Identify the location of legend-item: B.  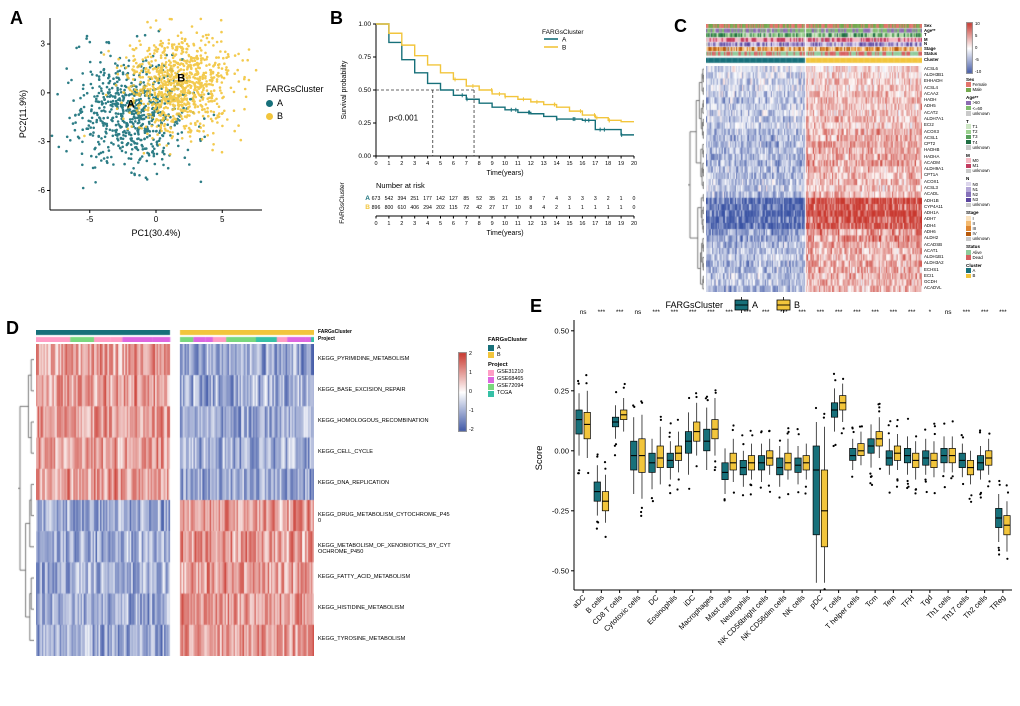
(510, 355).